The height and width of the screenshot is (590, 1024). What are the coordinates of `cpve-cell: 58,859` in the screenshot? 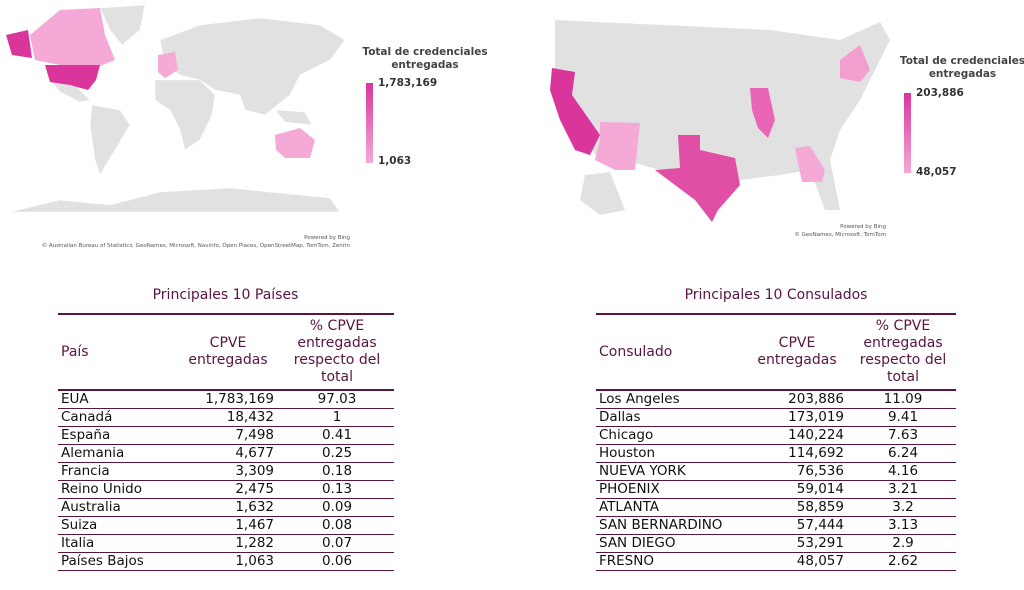 It's located at (797, 507).